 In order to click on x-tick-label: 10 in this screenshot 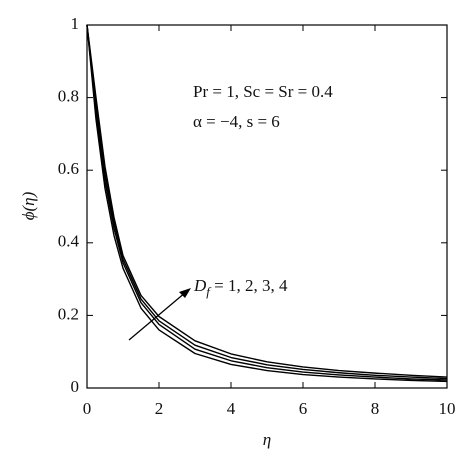, I will do `click(447, 408)`.